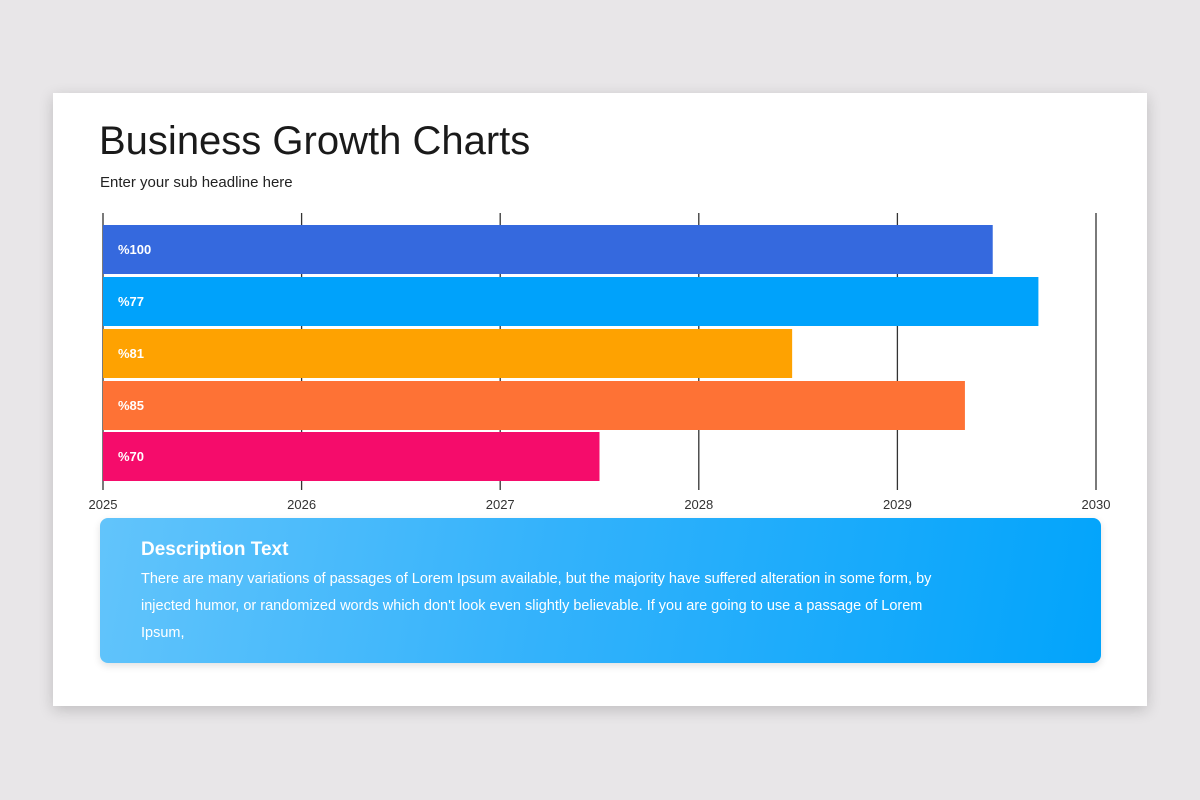 This screenshot has width=1200, height=800. What do you see at coordinates (1096, 504) in the screenshot?
I see `x-tick-label: 2030` at bounding box center [1096, 504].